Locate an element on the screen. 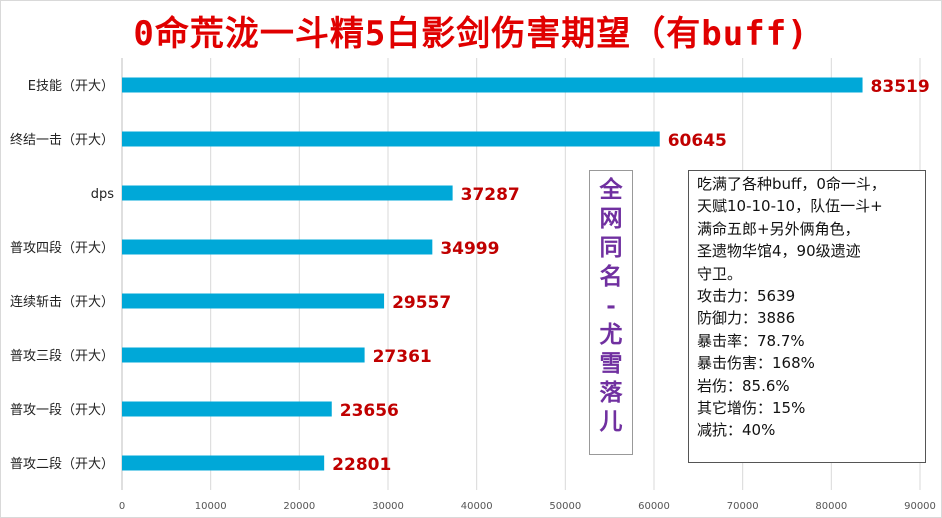 The width and height of the screenshot is (942, 518). x-tick-label: 20000 is located at coordinates (299, 506).